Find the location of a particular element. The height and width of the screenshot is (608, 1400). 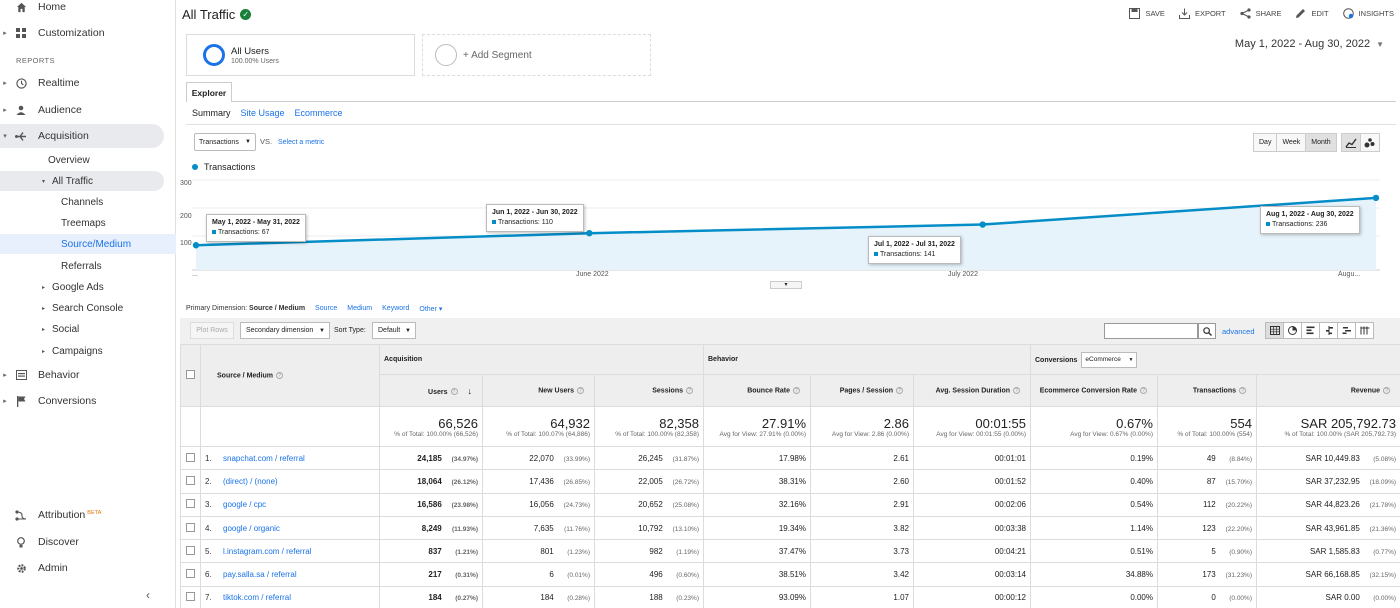

header-users: Users? ↓ is located at coordinates (431, 390).